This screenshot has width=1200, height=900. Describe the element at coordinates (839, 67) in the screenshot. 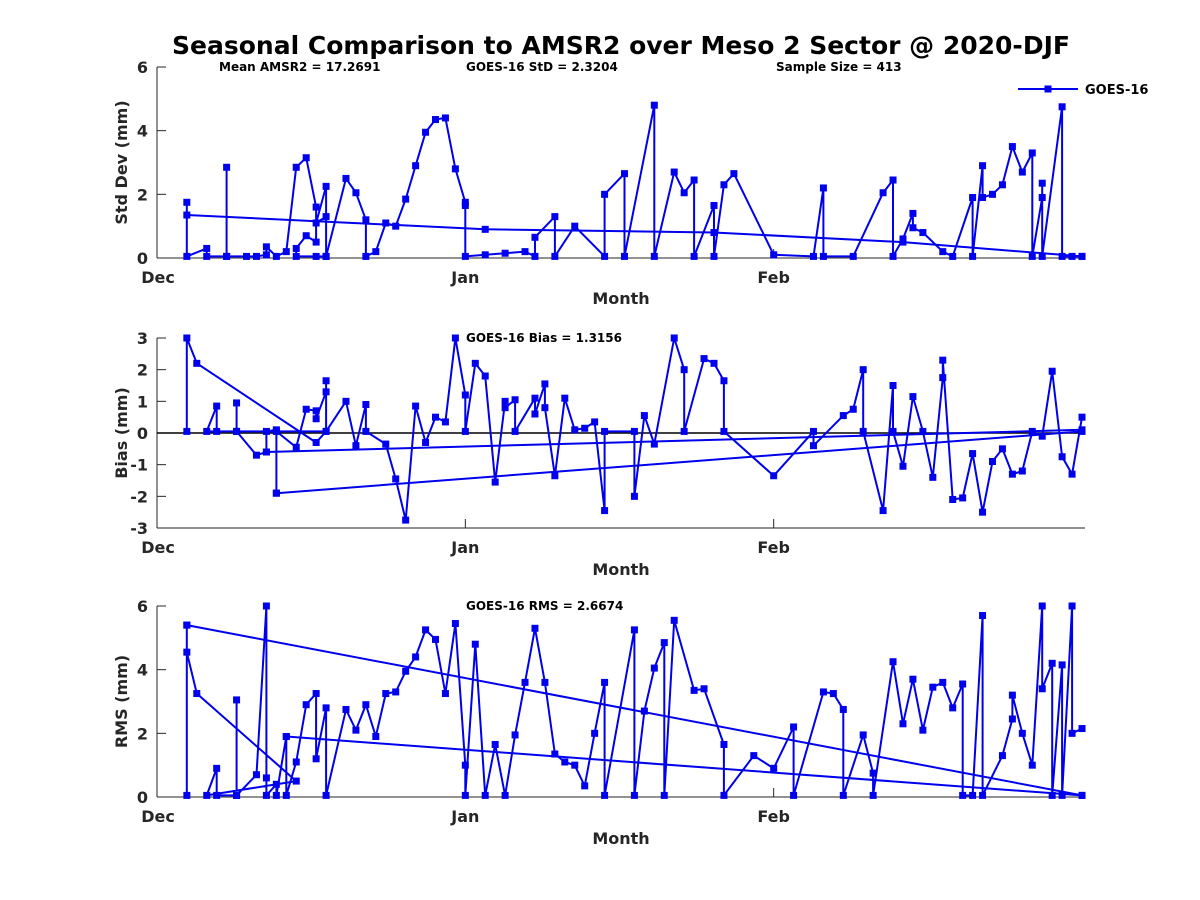

I see `stat-annotation: Sample Size = 413` at that location.